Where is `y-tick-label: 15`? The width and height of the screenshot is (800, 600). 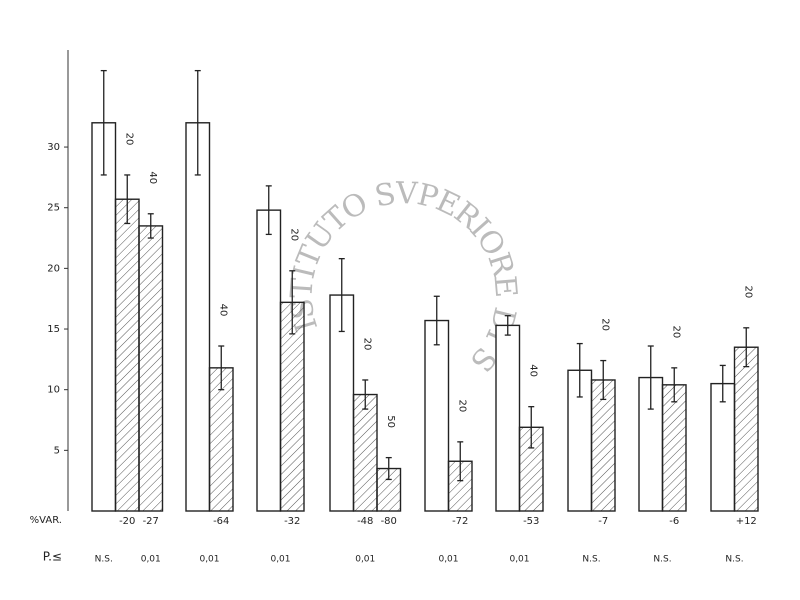 y-tick-label: 15 is located at coordinates (53, 329).